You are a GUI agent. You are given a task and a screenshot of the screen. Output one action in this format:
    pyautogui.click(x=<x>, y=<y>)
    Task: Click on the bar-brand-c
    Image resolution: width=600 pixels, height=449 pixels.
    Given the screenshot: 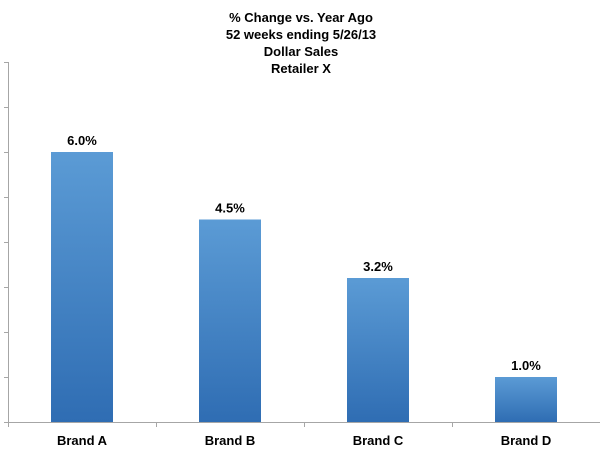 What is the action you would take?
    pyautogui.click(x=378, y=350)
    